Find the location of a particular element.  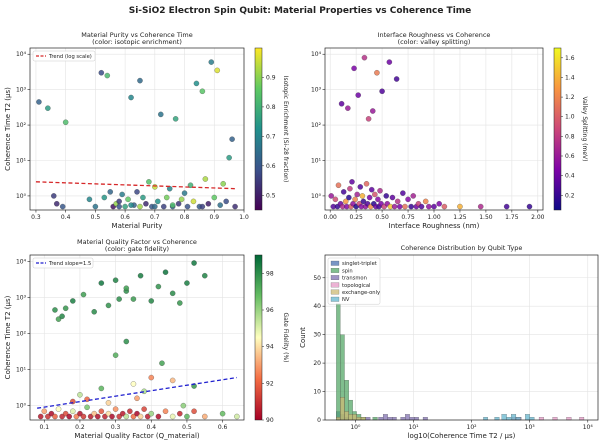

panel3-ytick-label: 10¹ is located at coordinates (21, 370).